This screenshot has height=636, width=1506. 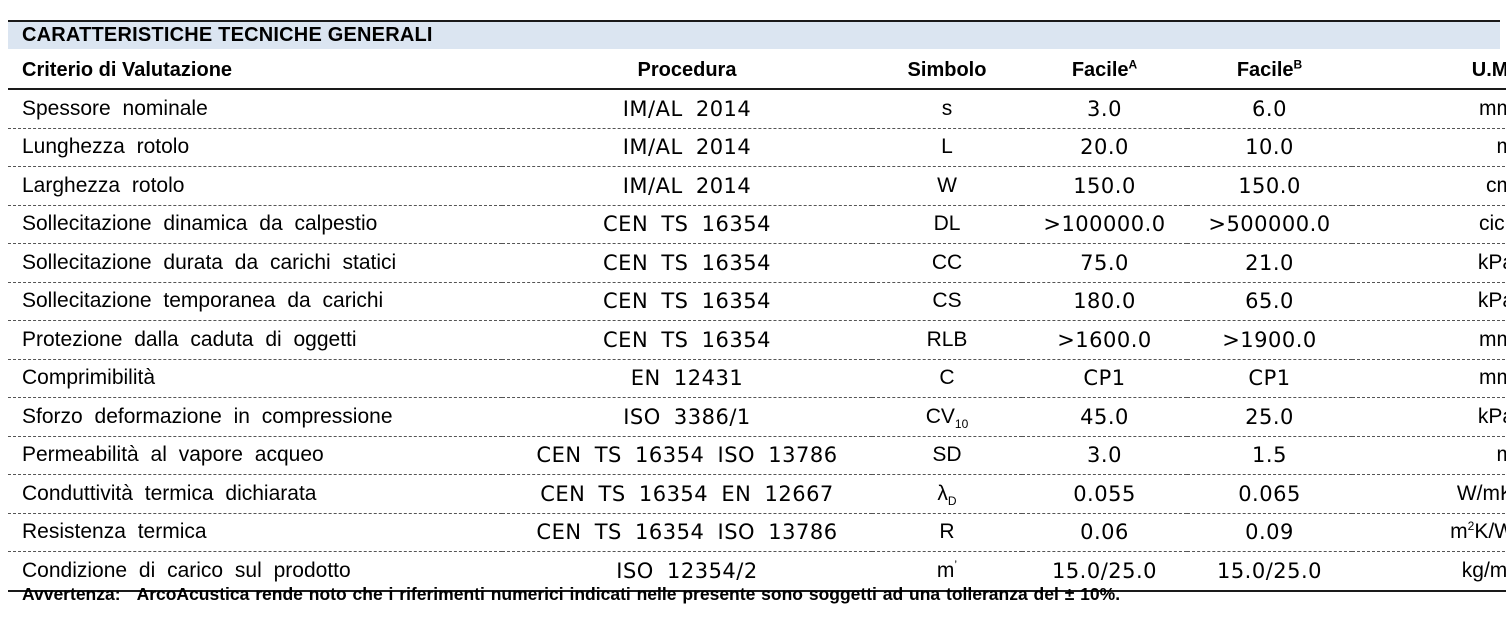 I want to click on um-main: cicli, so click(x=1492, y=224).